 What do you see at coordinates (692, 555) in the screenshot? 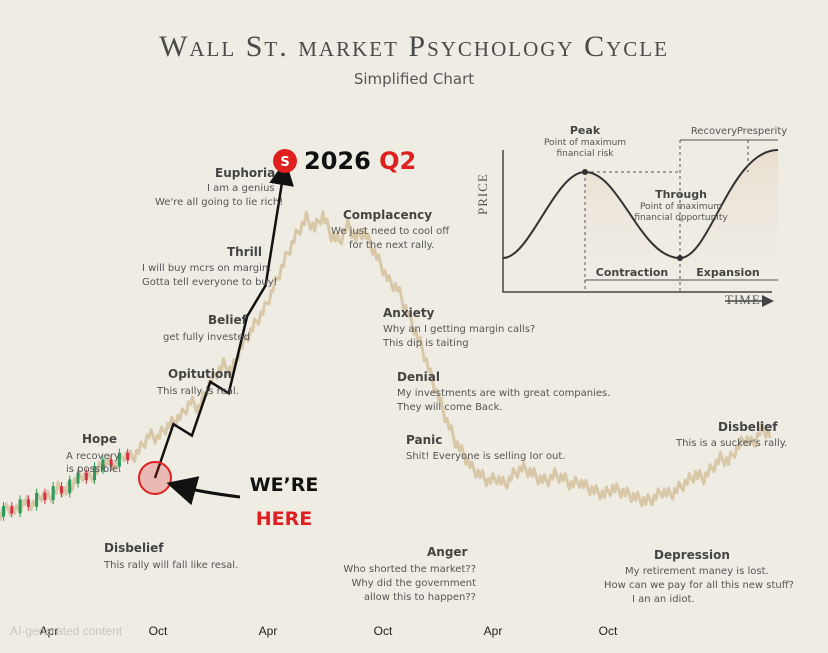
I see `phase-depression-name: Depression` at bounding box center [692, 555].